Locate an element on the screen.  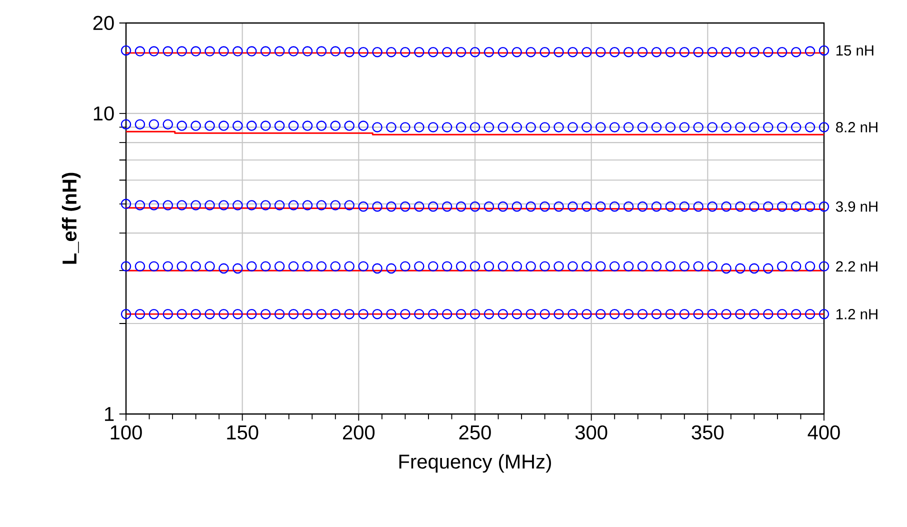
y-axis-title: L_eff (nH) is located at coordinates (71, 218).